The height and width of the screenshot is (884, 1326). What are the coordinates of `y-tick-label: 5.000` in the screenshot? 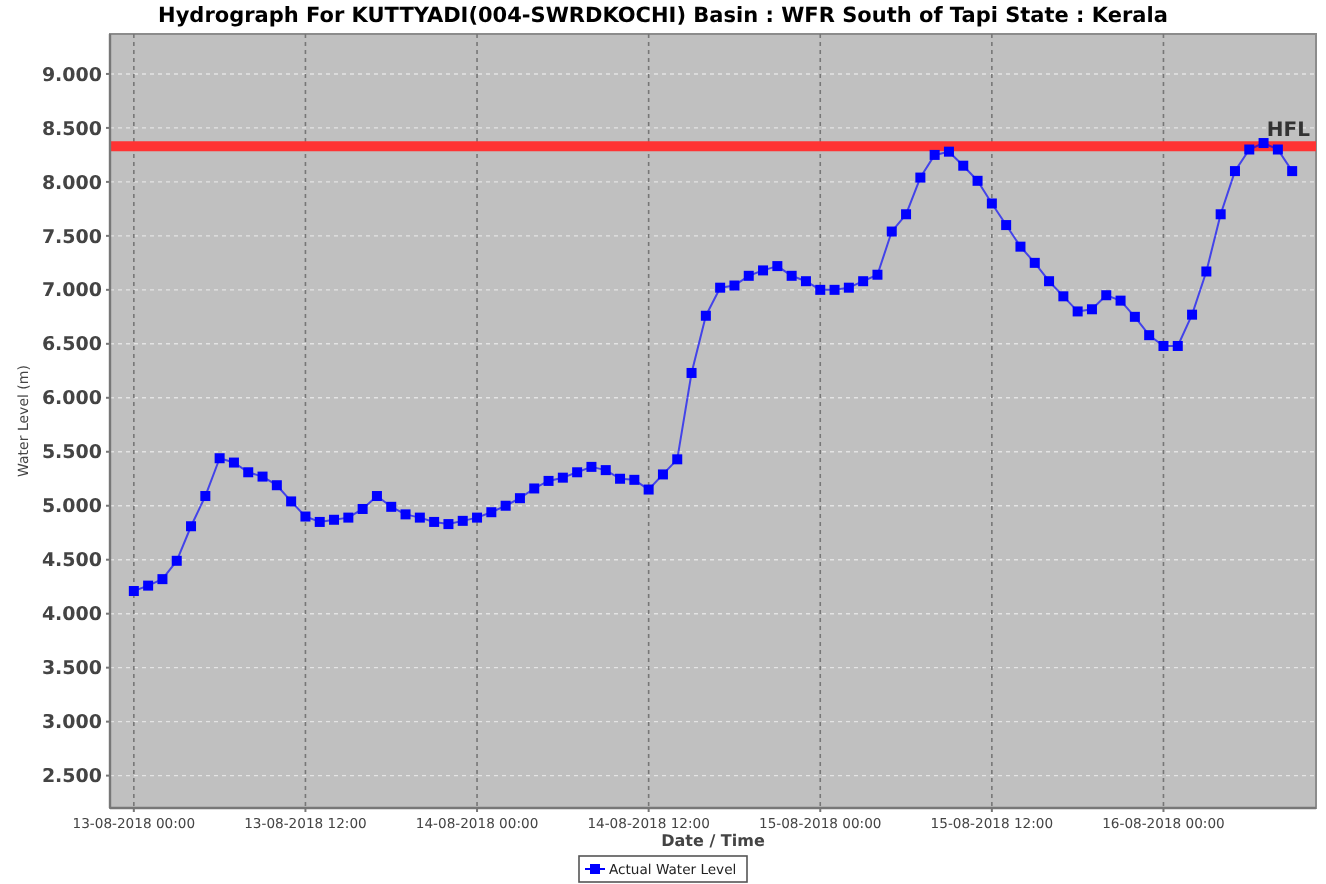 It's located at (72, 507).